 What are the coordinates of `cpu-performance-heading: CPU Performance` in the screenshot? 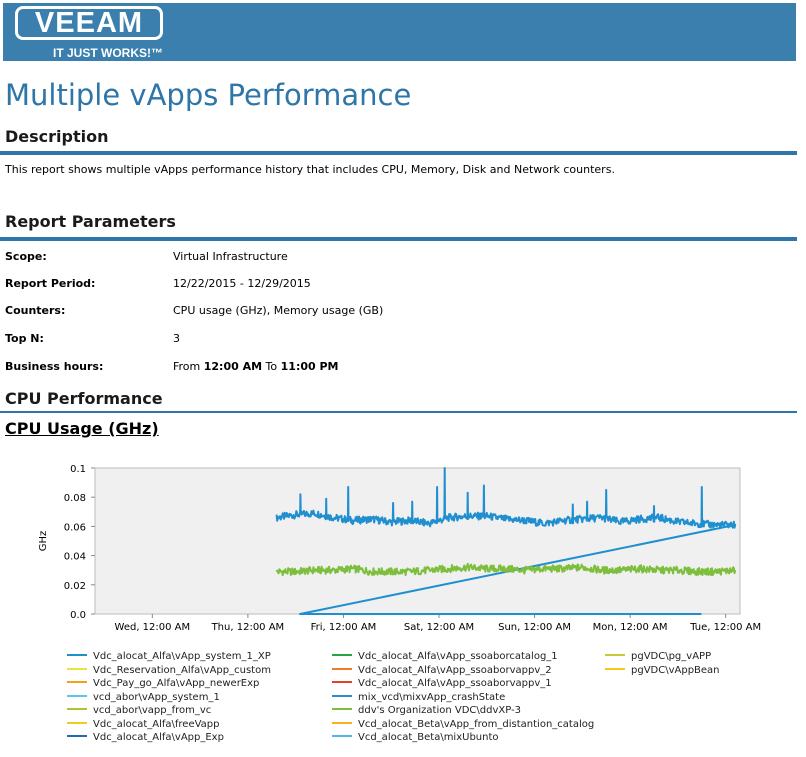 It's located at (84, 398).